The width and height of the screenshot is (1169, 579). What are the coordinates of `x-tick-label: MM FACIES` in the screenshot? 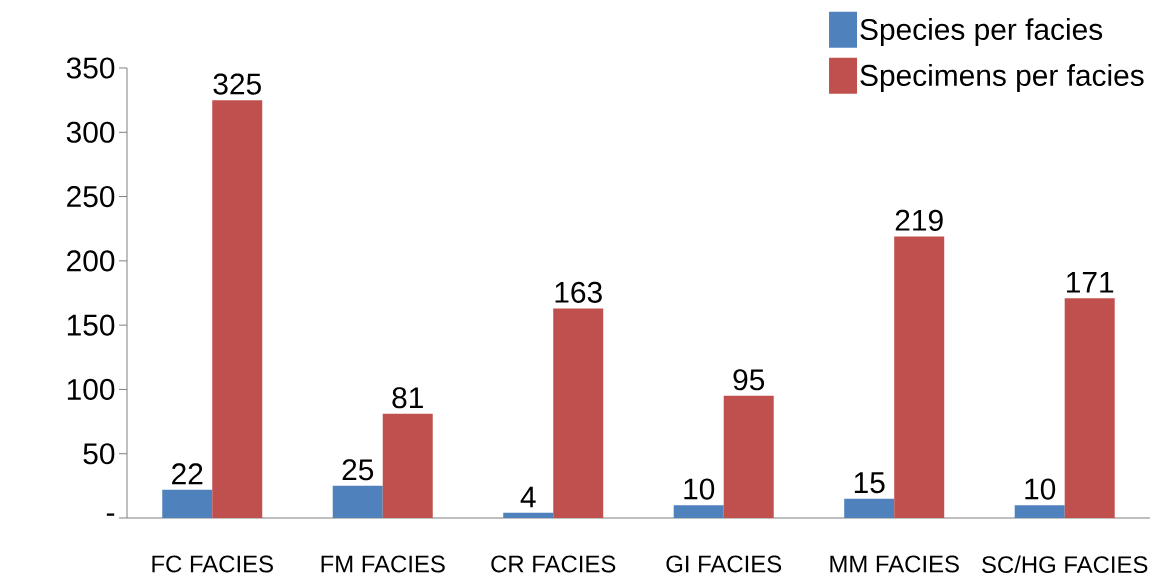 It's located at (894, 564).